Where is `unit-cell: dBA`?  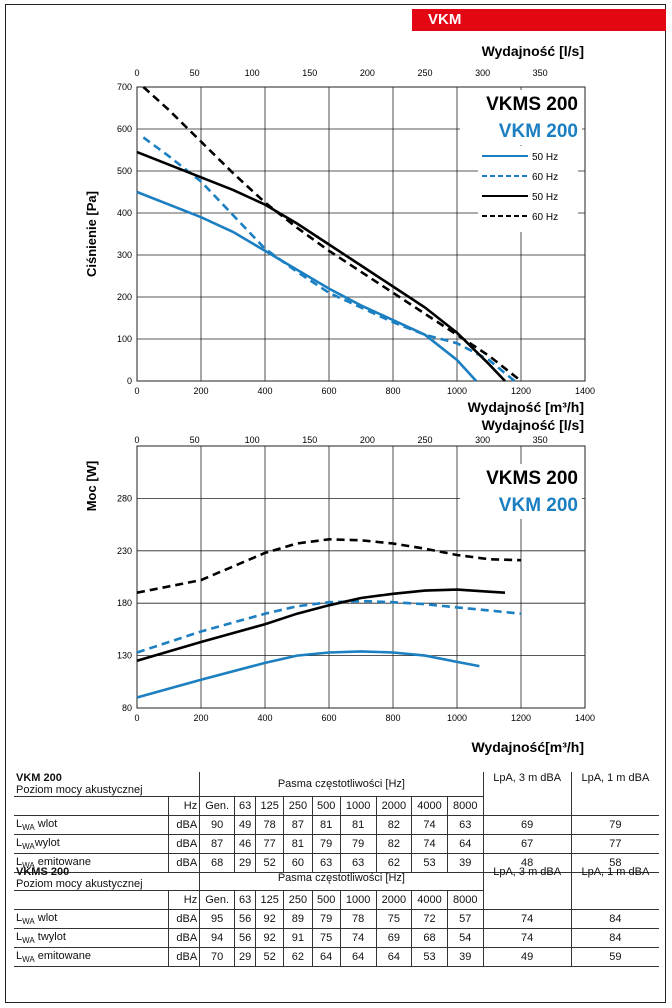 unit-cell: dBA is located at coordinates (184, 919).